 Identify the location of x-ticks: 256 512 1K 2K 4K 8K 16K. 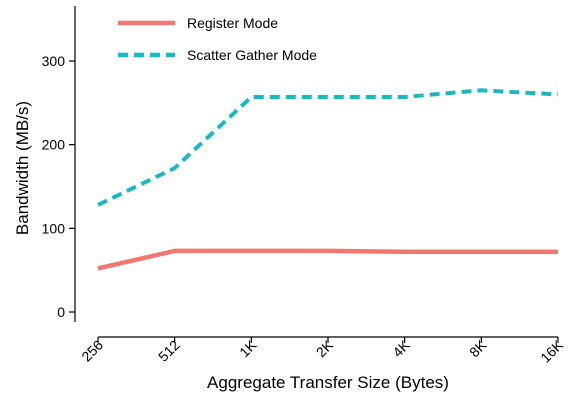
(322, 350).